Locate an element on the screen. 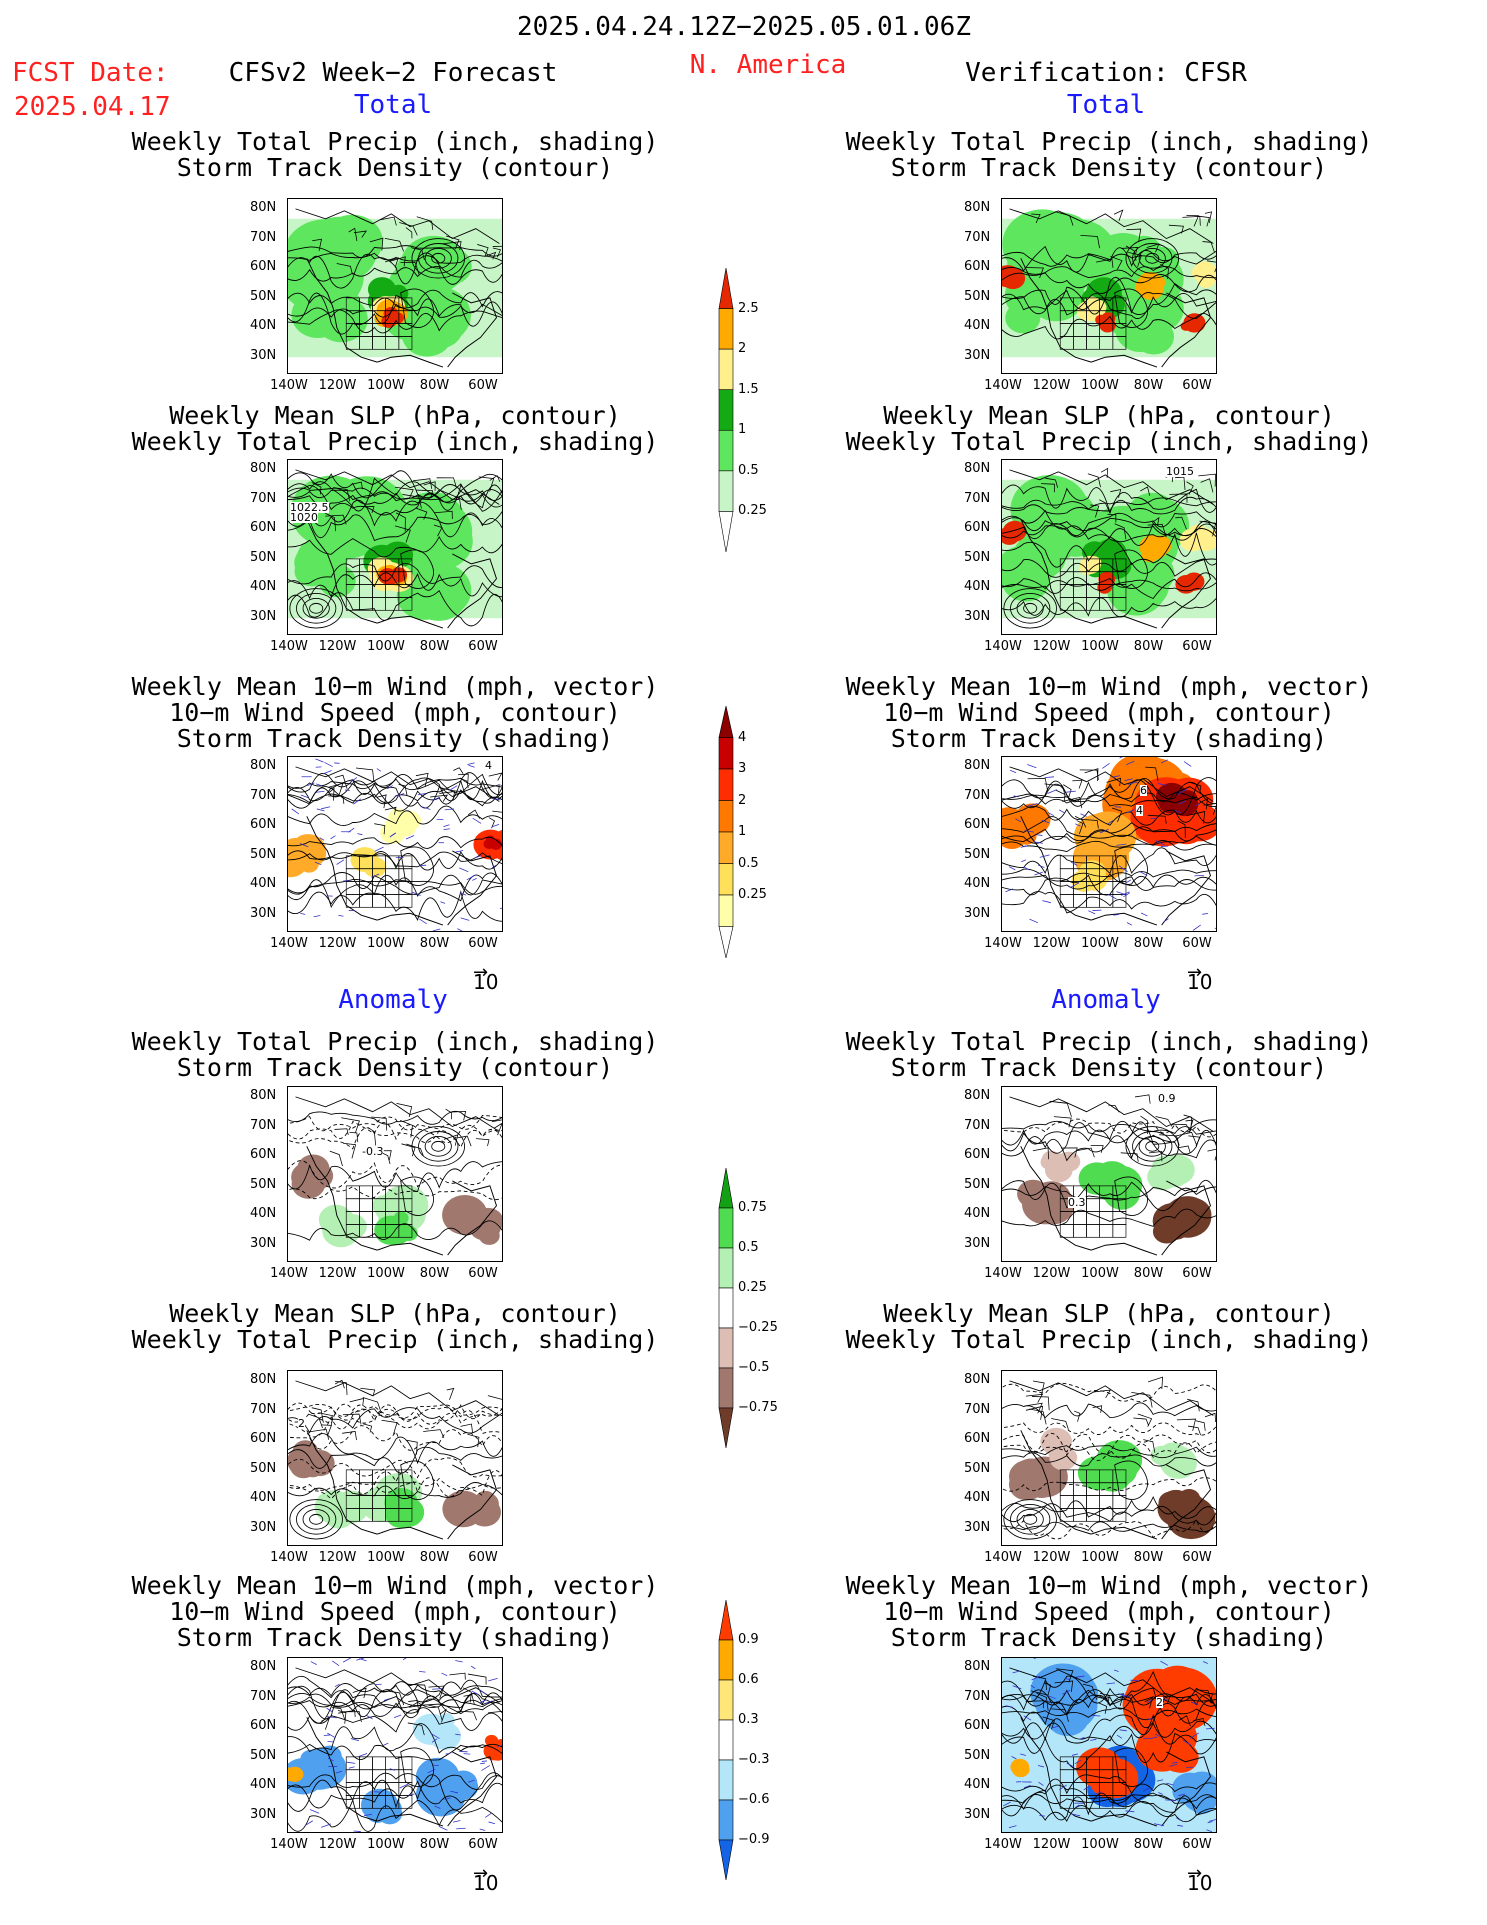 The image size is (1487, 1925). cfsr-total-slp-precip-lon-tick: 100W is located at coordinates (1100, 646).